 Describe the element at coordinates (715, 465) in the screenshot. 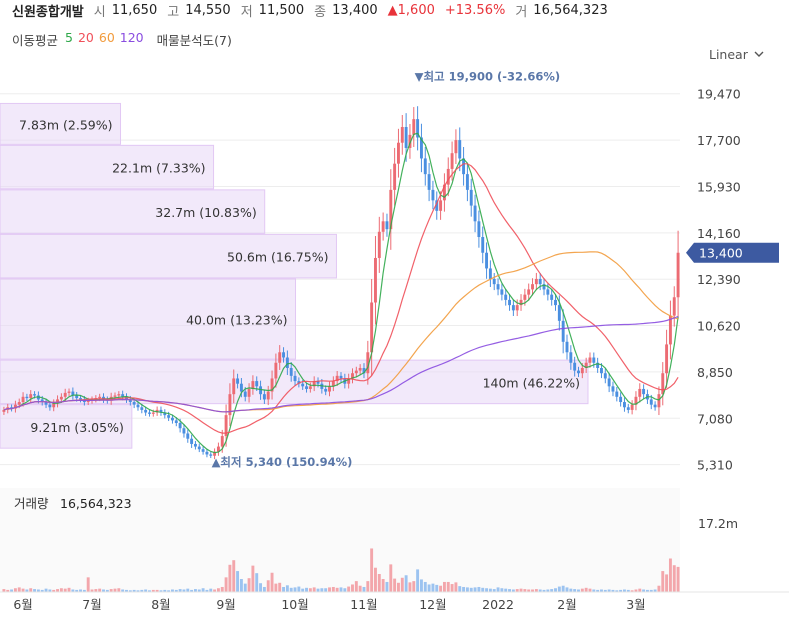

I see `y-tick-label: 5,310` at that location.